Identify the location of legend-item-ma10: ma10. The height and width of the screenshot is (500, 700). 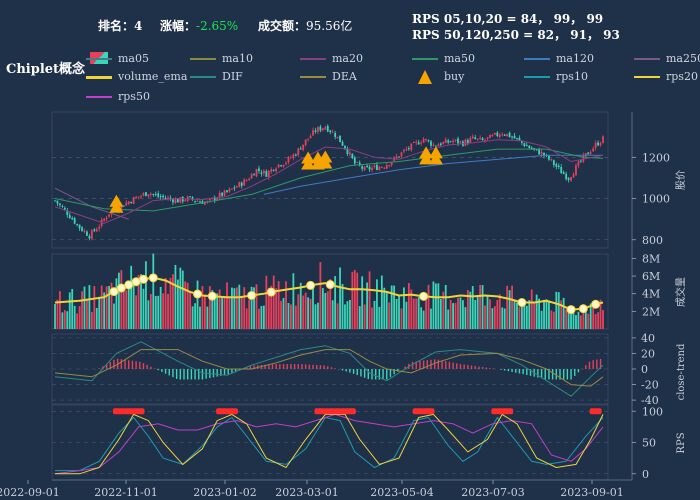
(221, 59).